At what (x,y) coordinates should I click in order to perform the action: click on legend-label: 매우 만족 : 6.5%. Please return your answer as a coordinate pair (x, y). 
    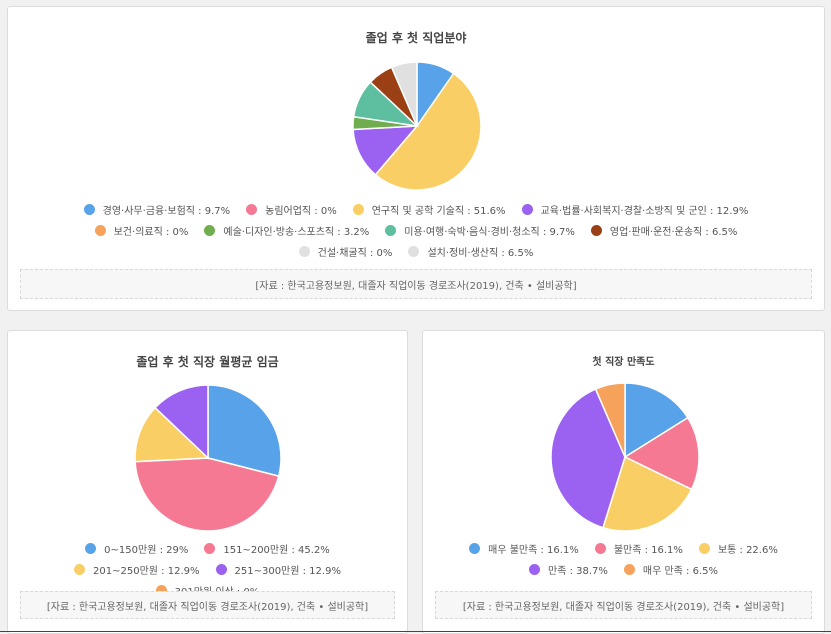
    Looking at the image, I should click on (680, 571).